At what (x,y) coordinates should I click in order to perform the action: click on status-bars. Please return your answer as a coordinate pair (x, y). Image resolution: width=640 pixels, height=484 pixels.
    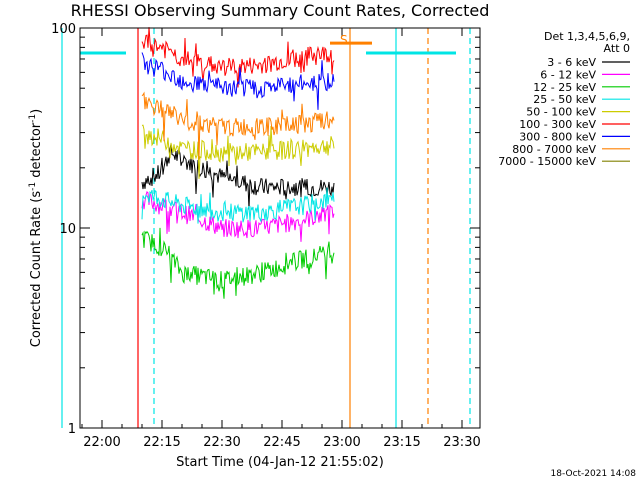
    Looking at the image, I should click on (268, 48).